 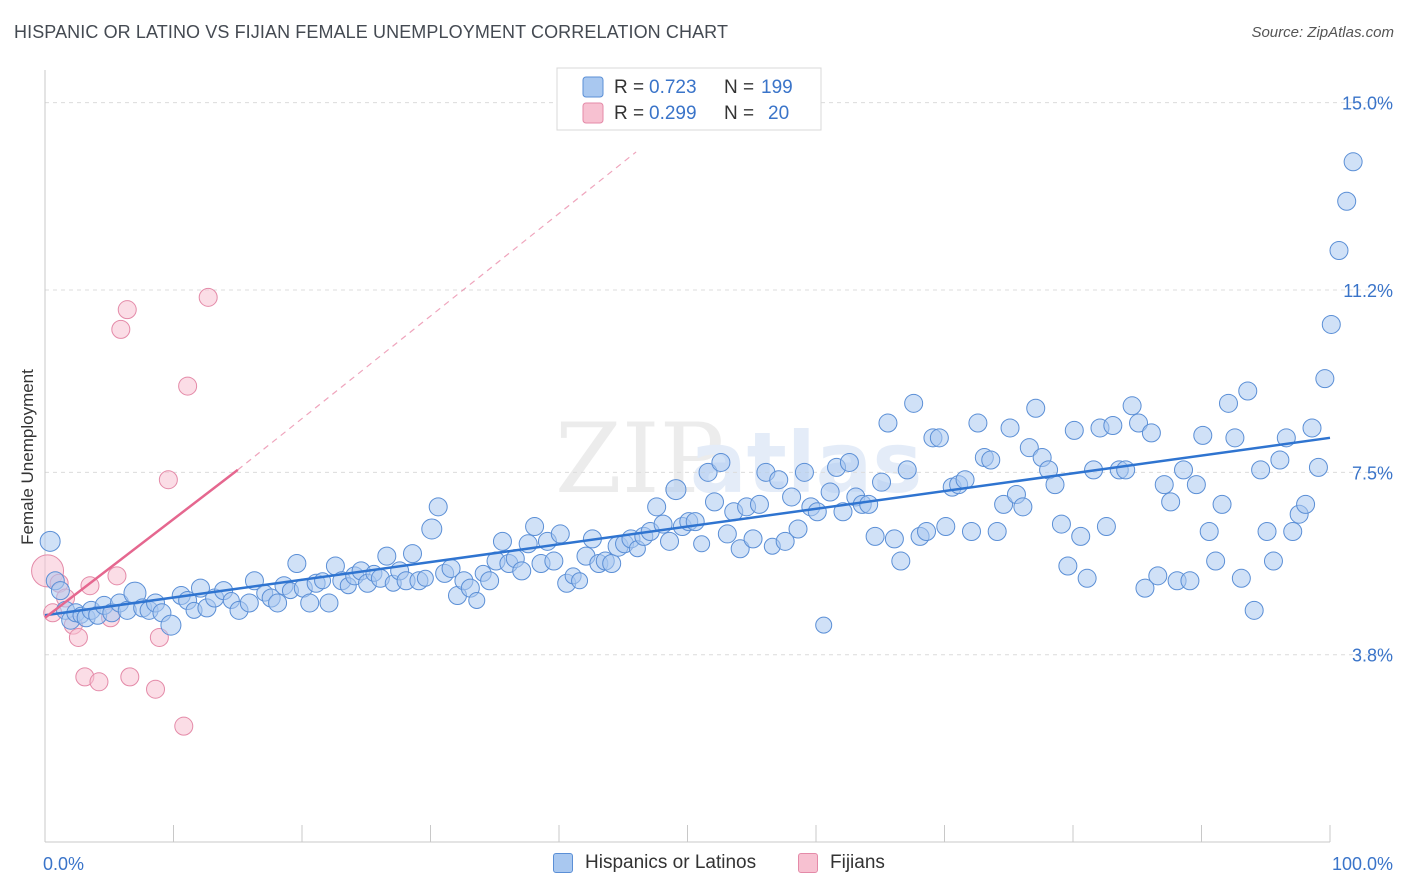 What do you see at coordinates (1368, 291) in the screenshot?
I see `y-tick-label: 11.2%` at bounding box center [1368, 291].